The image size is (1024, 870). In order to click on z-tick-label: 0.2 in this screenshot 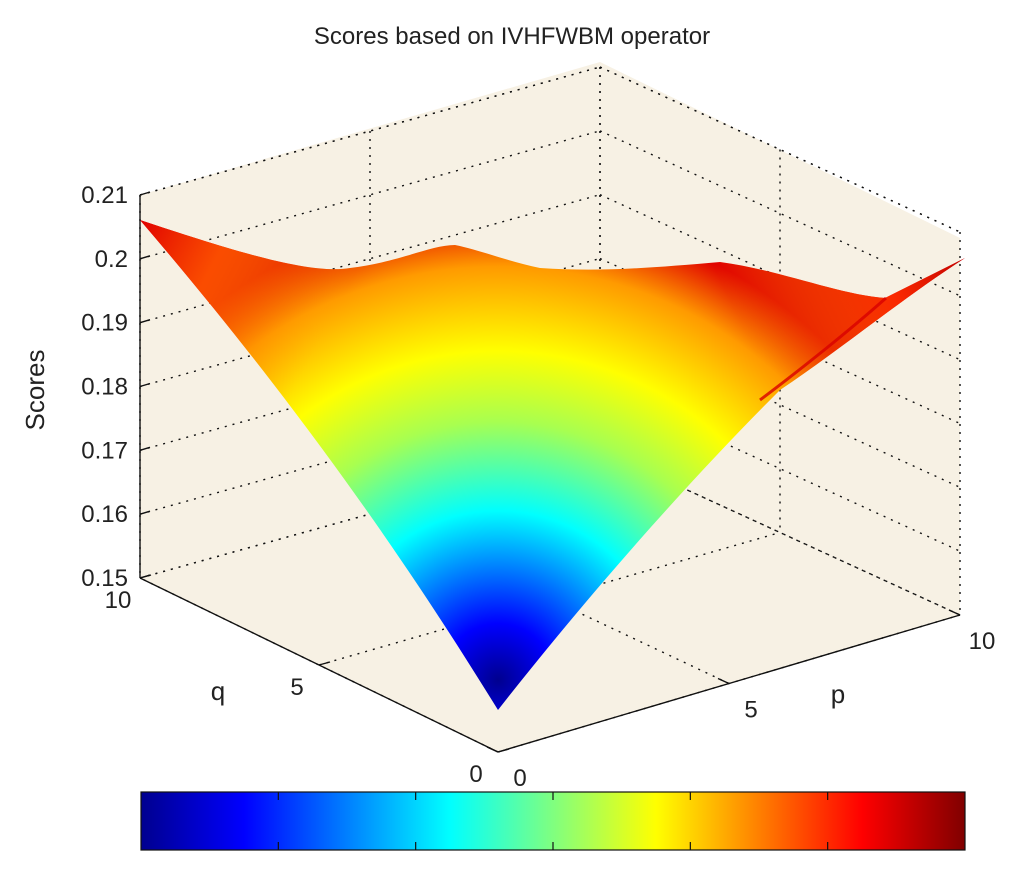, I will do `click(111, 259)`.